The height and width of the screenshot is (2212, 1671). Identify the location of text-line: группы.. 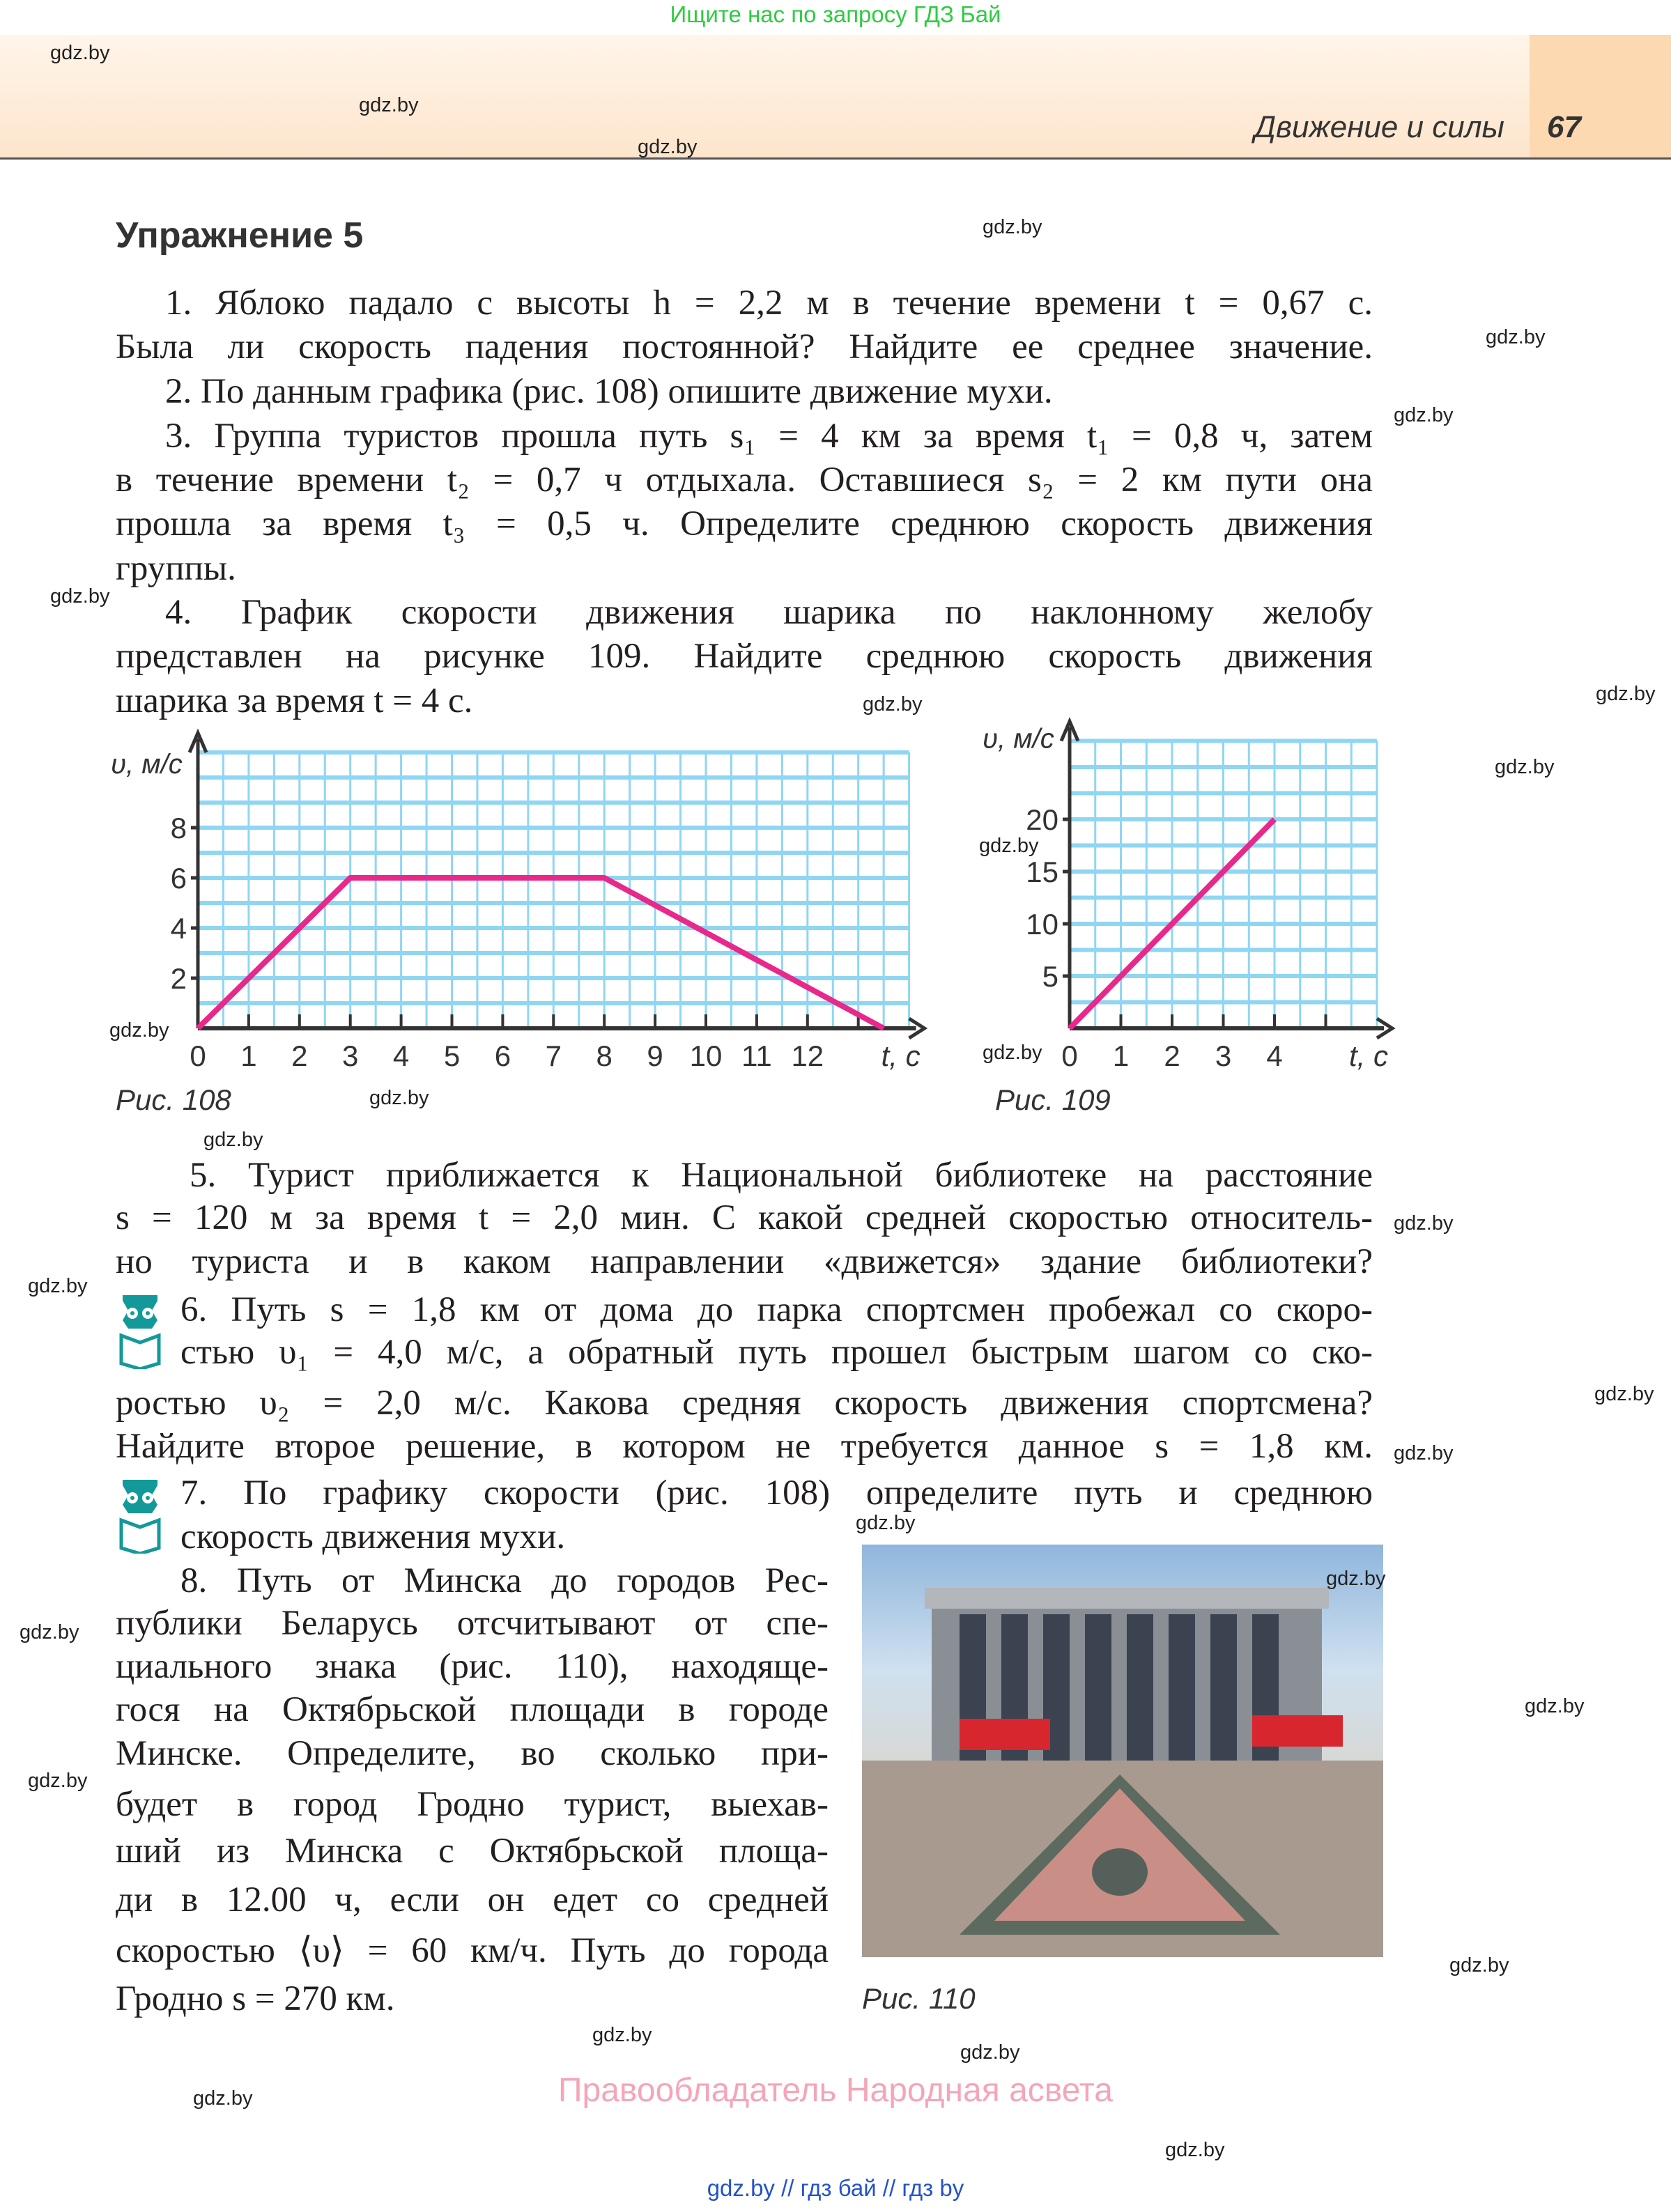
(176, 568).